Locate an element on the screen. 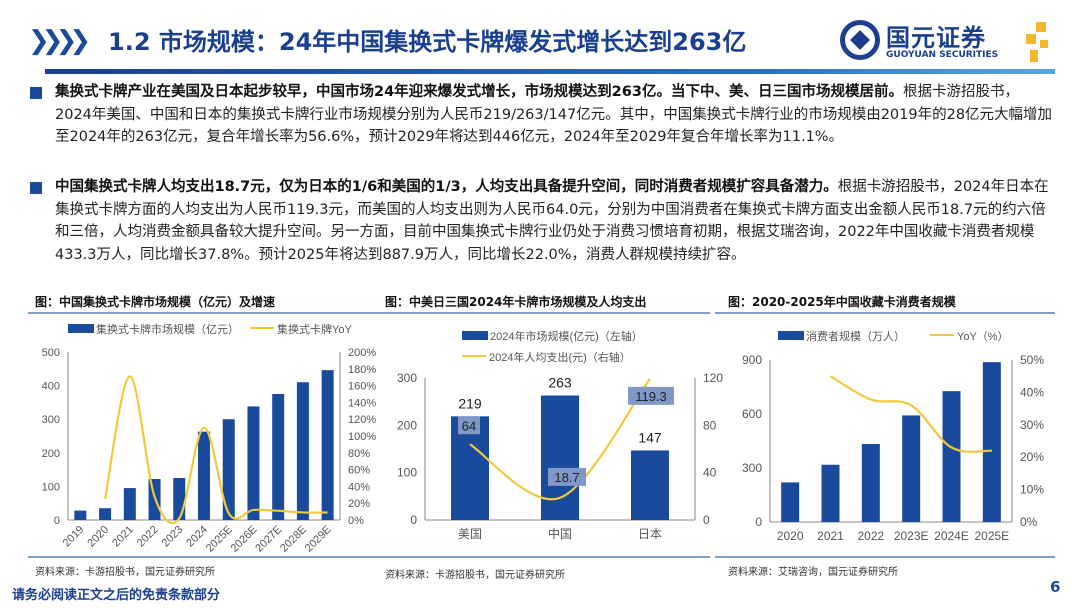  y-tick-right: 100% is located at coordinates (362, 437).